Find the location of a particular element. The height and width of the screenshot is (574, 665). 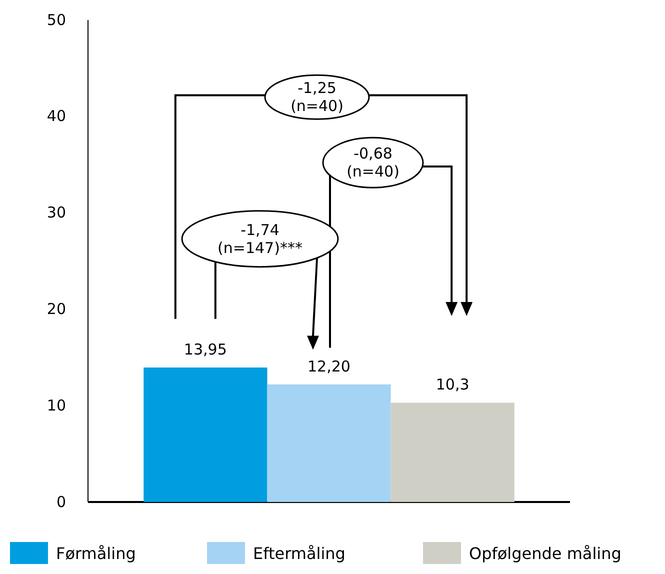

y-tick-label: 10 is located at coordinates (56, 405).